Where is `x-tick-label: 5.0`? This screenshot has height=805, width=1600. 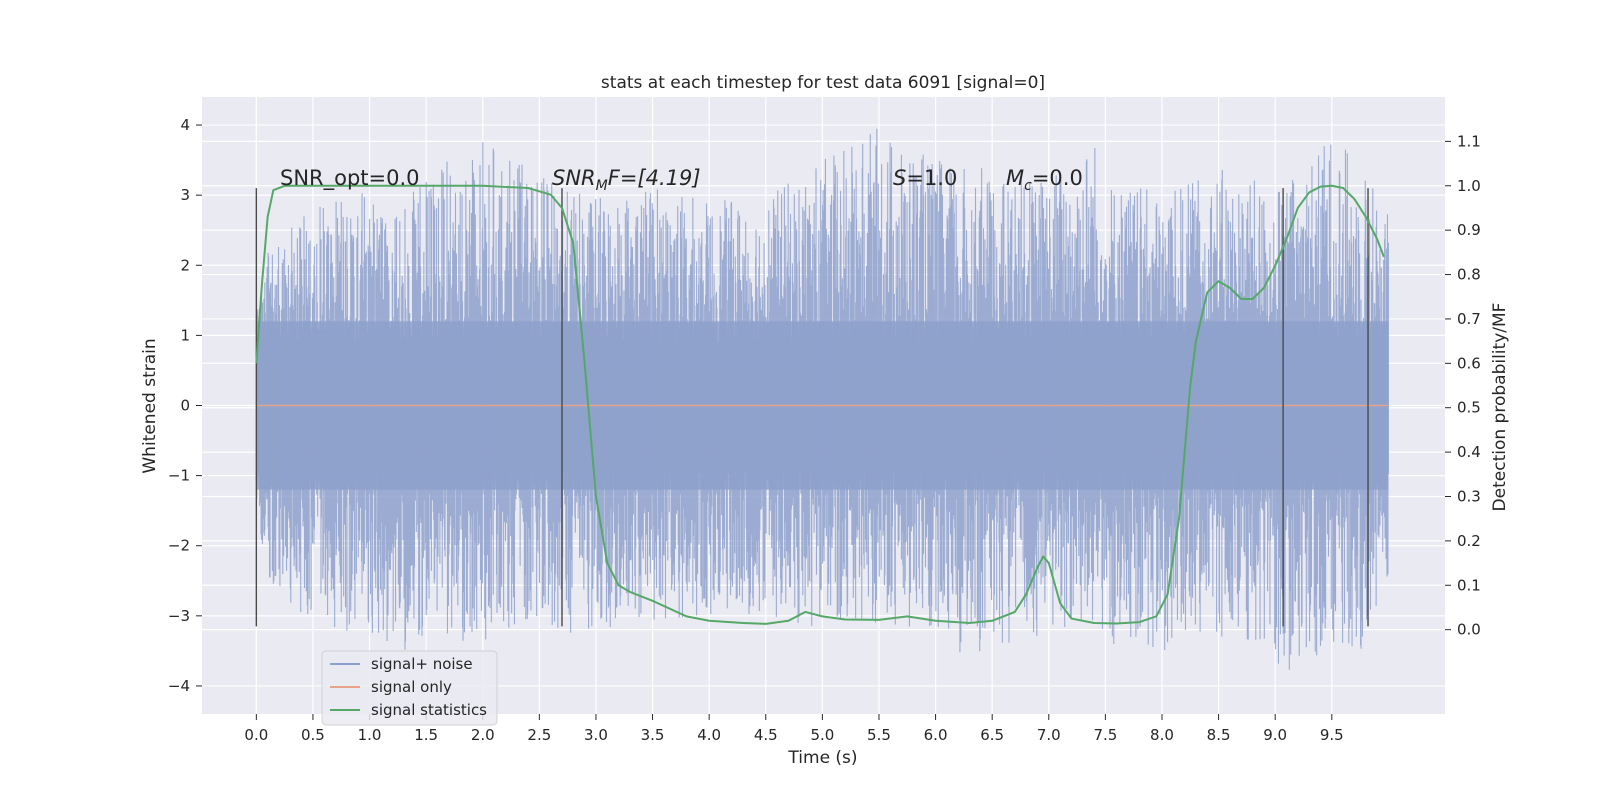 x-tick-label: 5.0 is located at coordinates (822, 735).